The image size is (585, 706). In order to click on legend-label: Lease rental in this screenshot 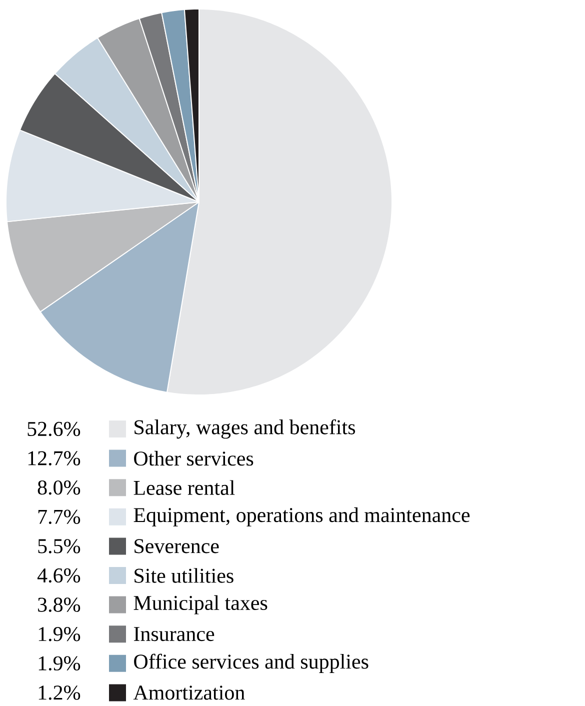, I will do `click(184, 487)`.